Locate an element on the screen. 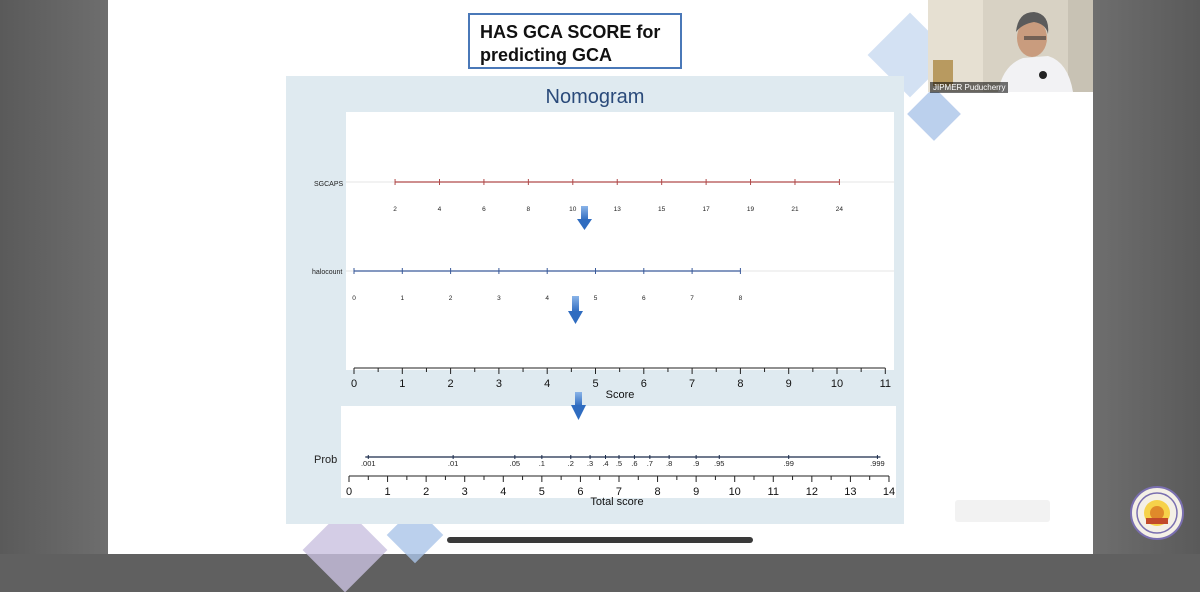  total-score-axis-label: Total score is located at coordinates (616, 502).